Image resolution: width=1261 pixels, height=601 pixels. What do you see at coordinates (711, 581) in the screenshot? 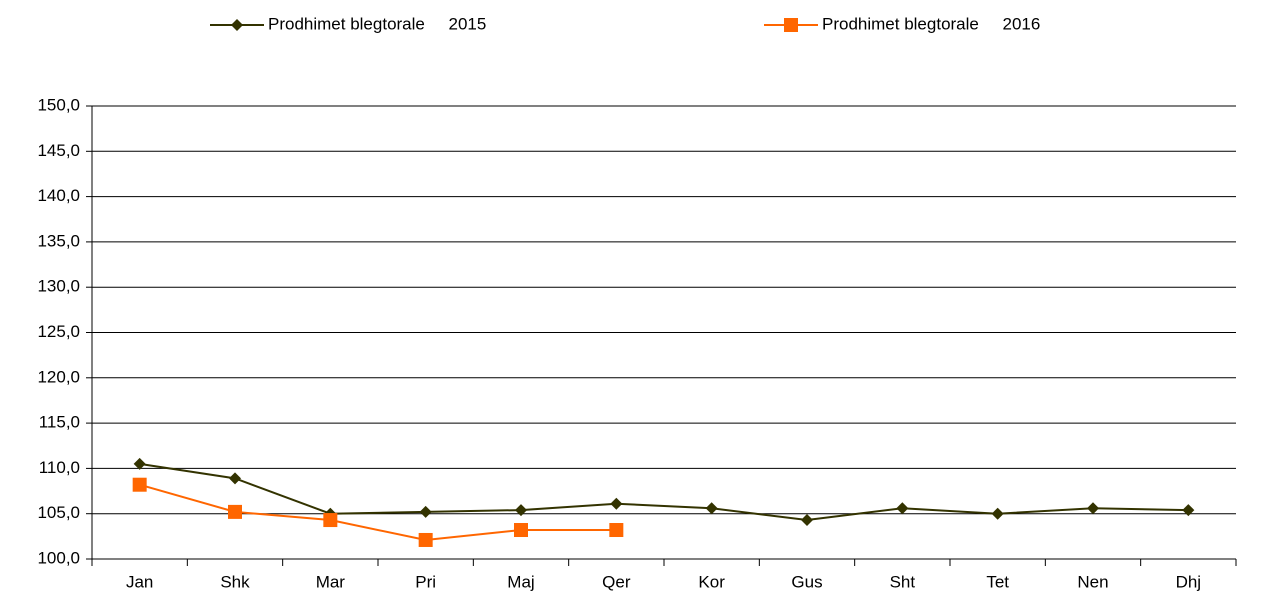
I see `x-tick-label: Kor` at bounding box center [711, 581].